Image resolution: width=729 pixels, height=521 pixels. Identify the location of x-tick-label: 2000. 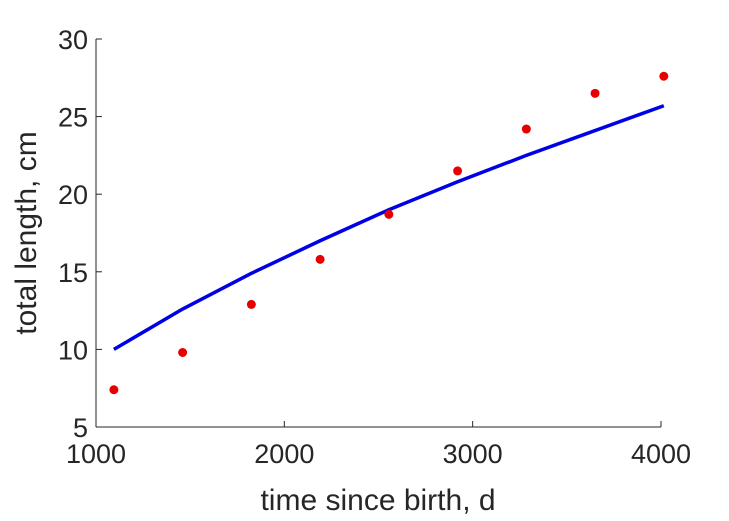
(284, 454).